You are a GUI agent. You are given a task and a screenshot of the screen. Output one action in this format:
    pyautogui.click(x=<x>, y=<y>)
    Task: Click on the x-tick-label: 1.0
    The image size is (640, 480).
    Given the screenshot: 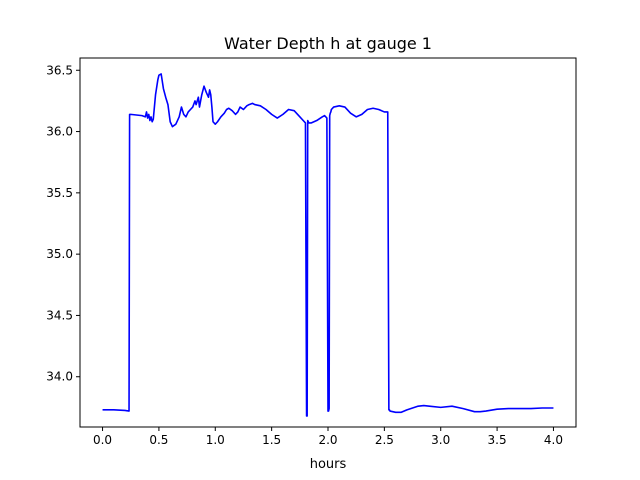 What is the action you would take?
    pyautogui.click(x=215, y=440)
    